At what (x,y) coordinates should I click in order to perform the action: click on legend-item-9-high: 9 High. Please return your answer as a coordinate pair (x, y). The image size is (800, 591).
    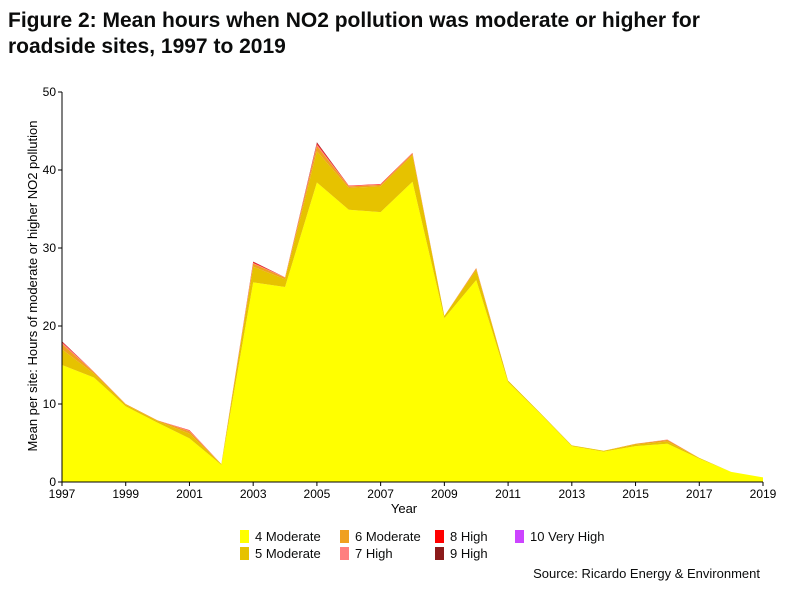
    Looking at the image, I should click on (475, 553).